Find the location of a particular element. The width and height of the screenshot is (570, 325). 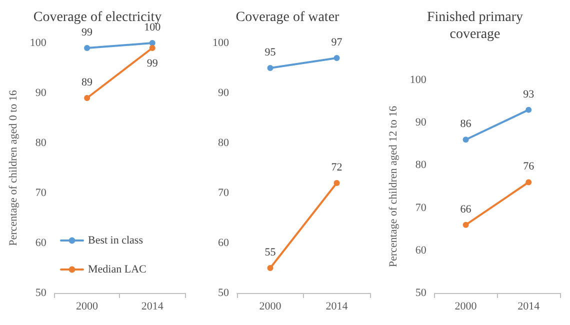

legend-label: Best in class is located at coordinates (115, 240).